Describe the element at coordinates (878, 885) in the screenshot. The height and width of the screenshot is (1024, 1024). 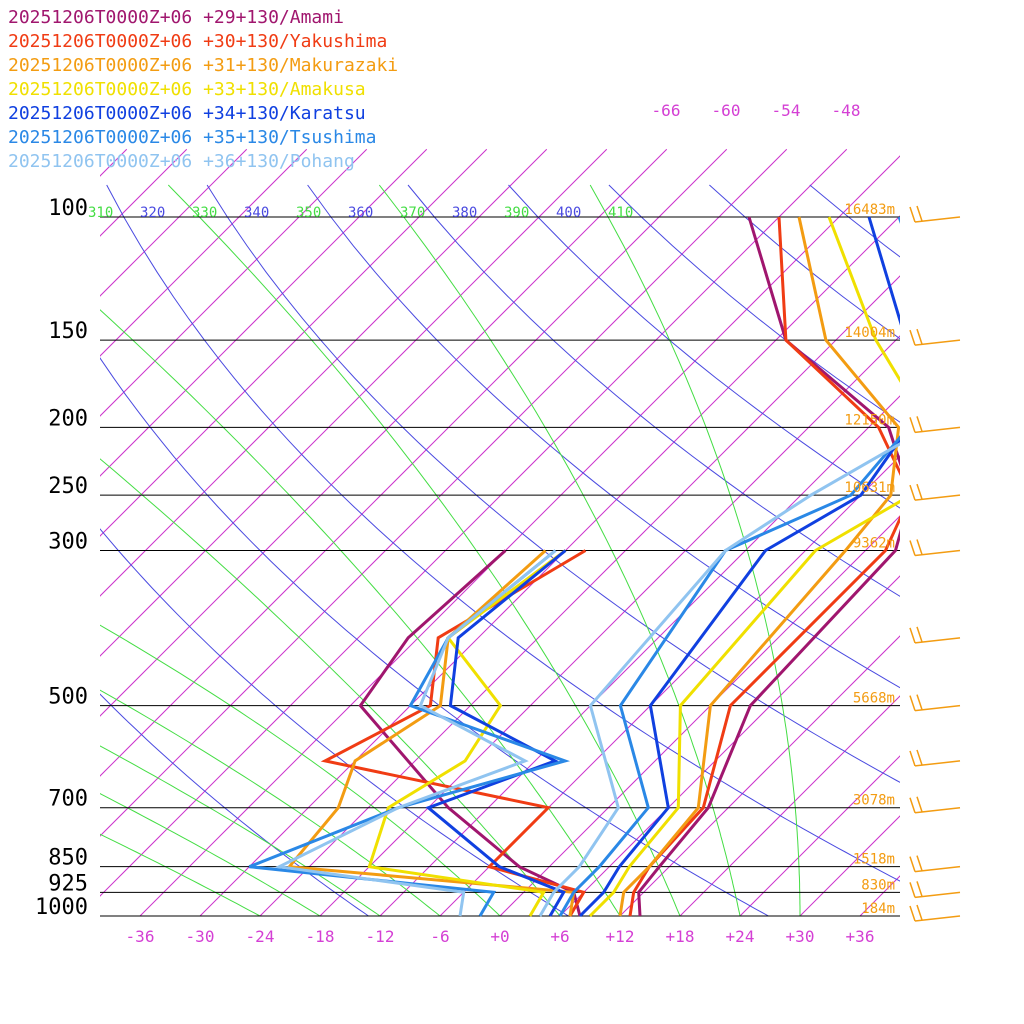
I see `height-label: 830m` at that location.